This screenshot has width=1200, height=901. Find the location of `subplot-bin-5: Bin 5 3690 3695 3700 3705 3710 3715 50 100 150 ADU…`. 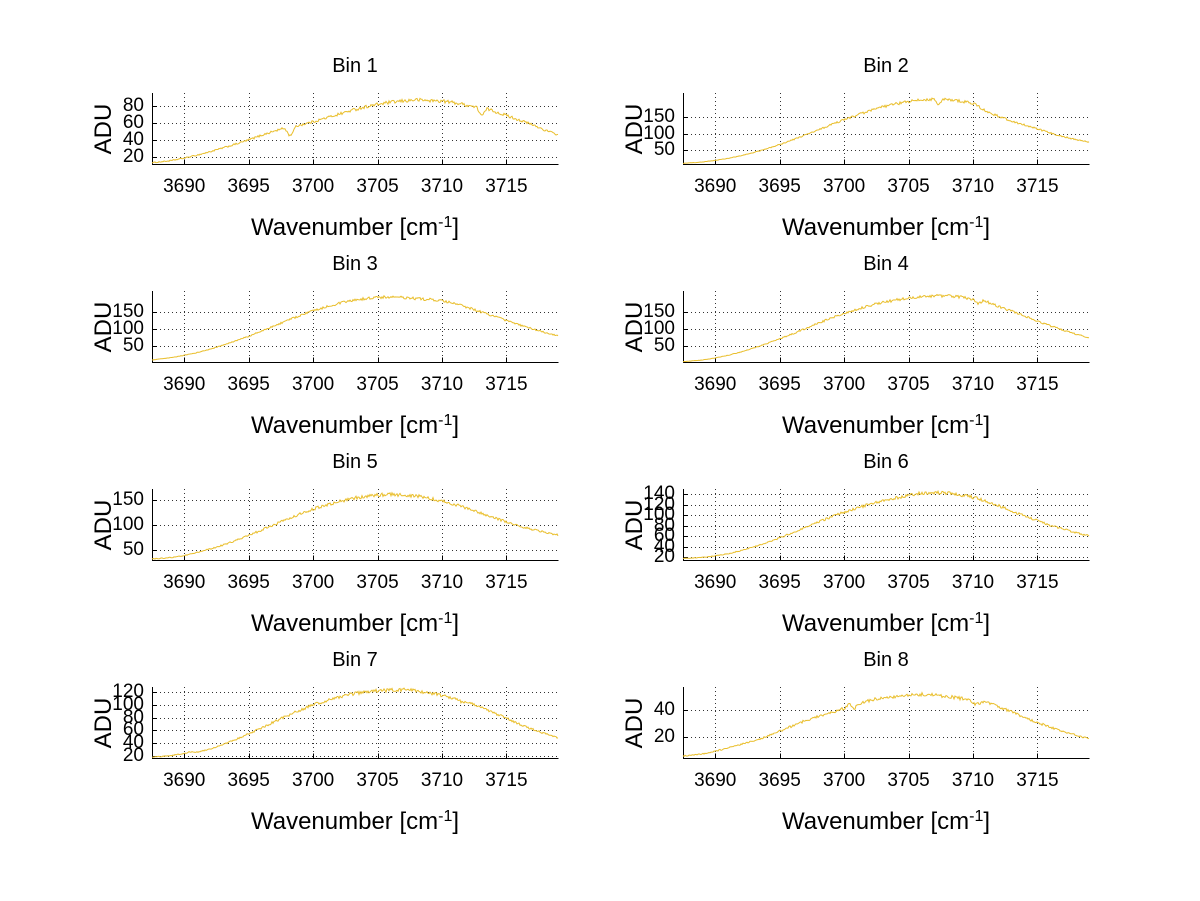

subplot-bin-5: Bin 5 3690 3695 3700 3705 3710 3715 50 100 150 ADU… is located at coordinates (295, 541).